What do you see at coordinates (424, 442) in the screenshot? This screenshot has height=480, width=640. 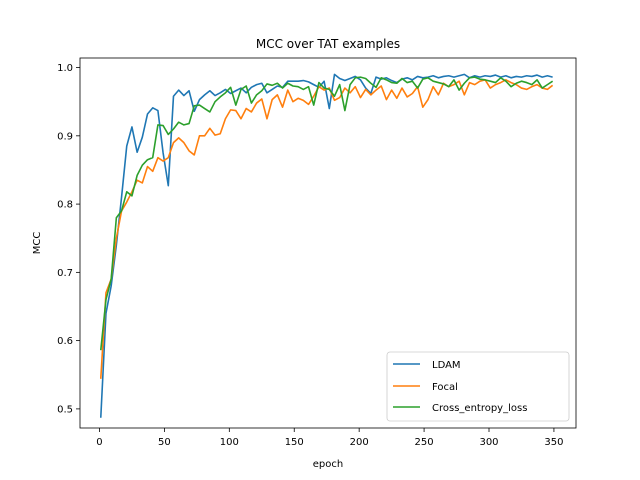 I see `x-tick-label: 250` at bounding box center [424, 442].